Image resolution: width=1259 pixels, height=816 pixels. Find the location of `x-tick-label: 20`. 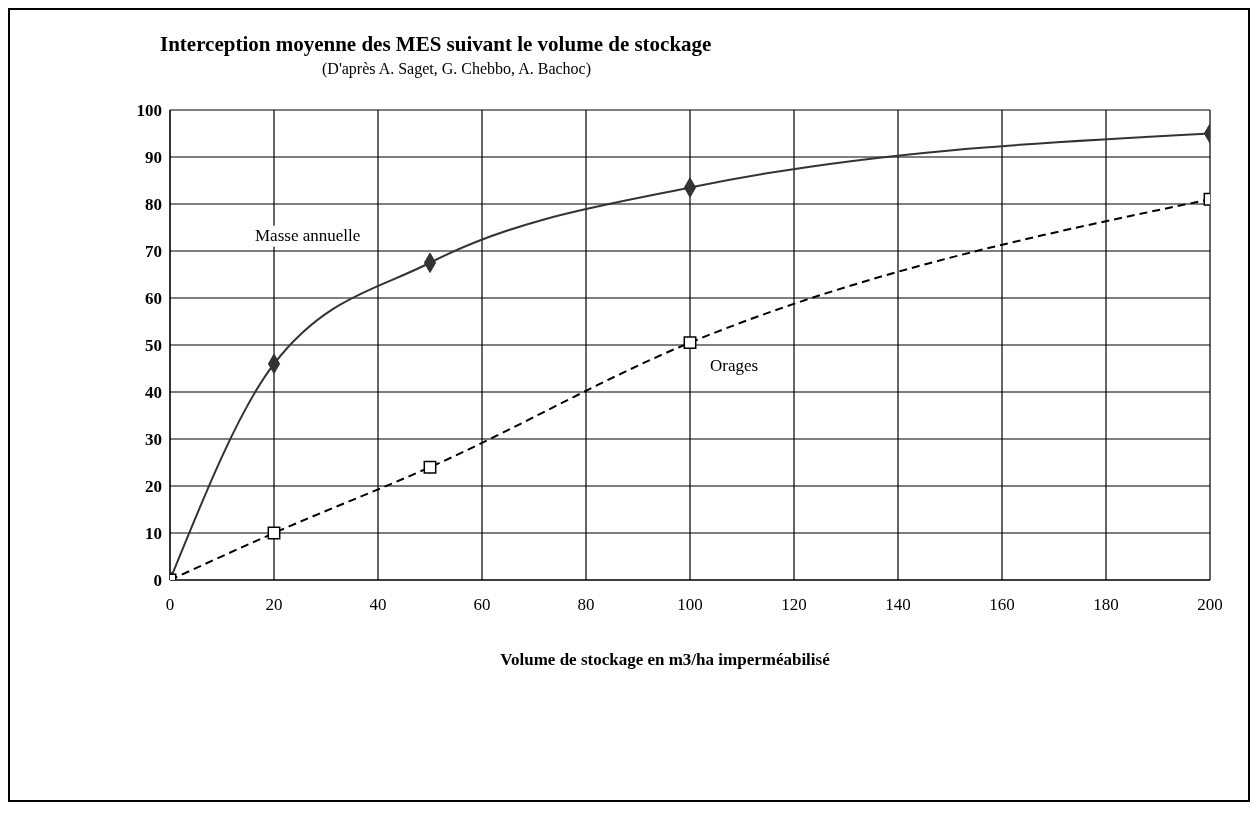

x-tick-label: 20 is located at coordinates (274, 605).